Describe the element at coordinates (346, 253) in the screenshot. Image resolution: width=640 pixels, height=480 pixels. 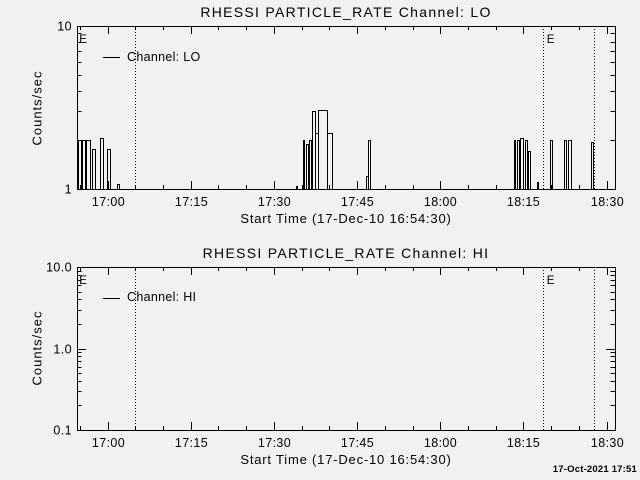
I see `chart-title-hi: RHESSI PARTICLE_RATE Channel: HI` at that location.